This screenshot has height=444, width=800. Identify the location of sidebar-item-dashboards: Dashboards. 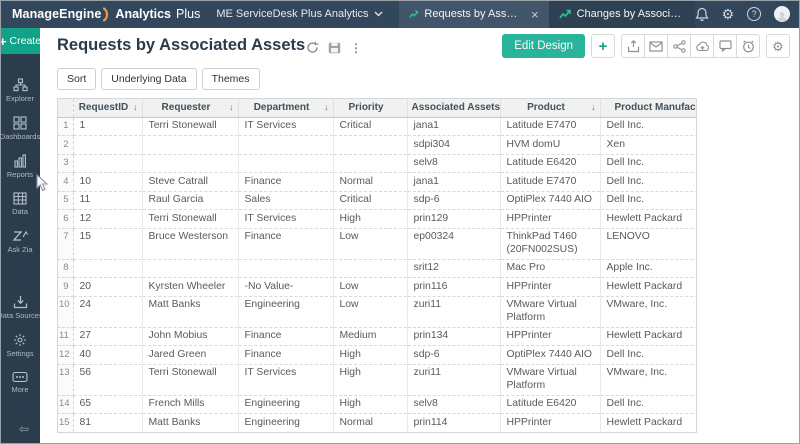
(20, 128).